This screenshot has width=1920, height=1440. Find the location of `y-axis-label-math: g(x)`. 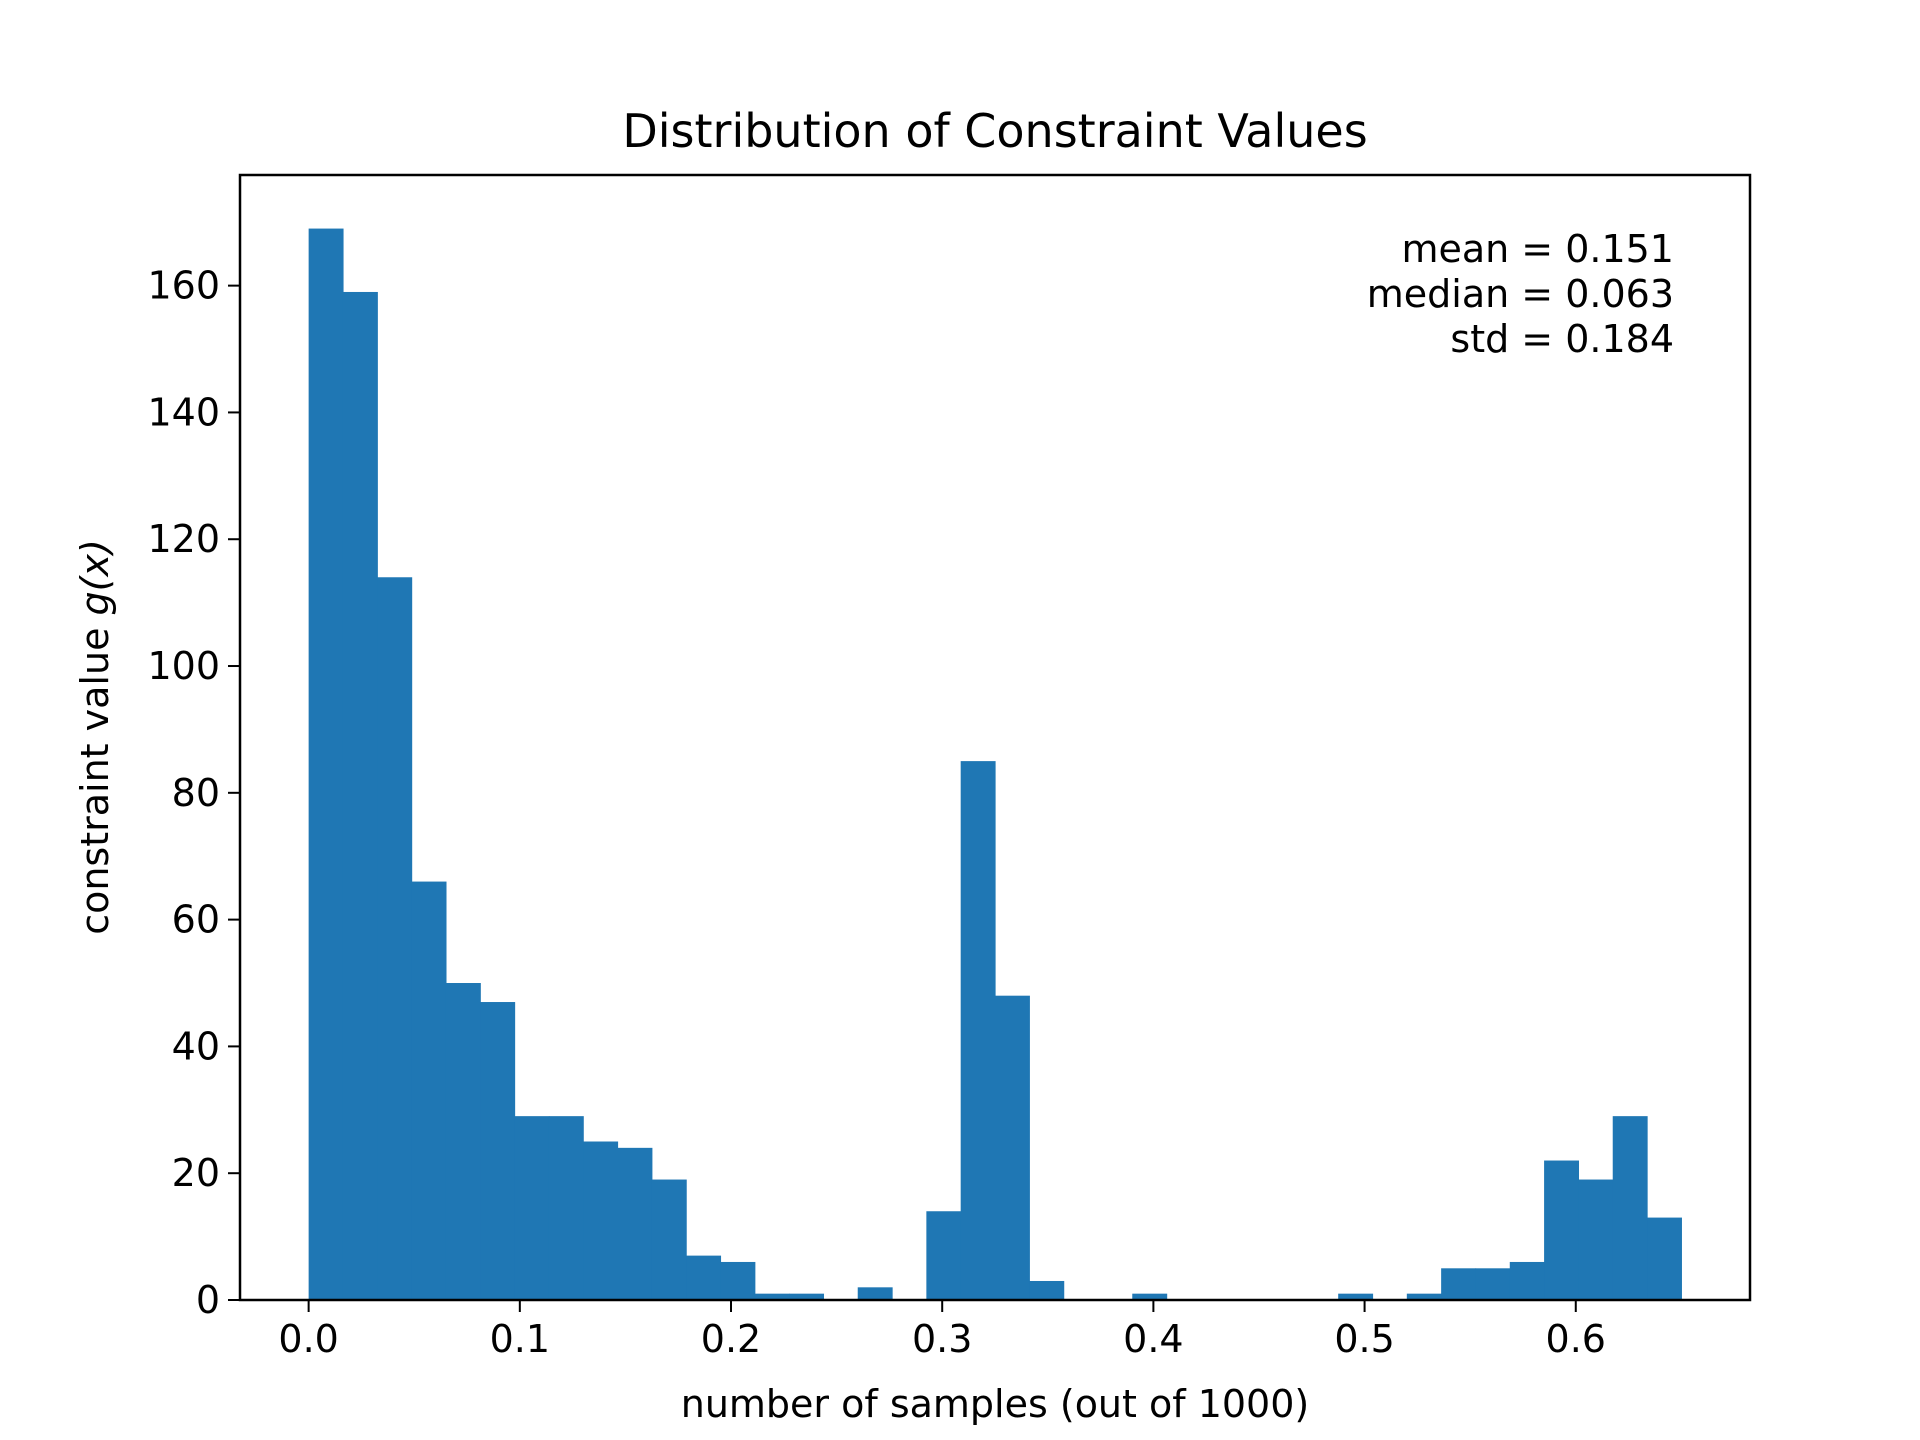

y-axis-label-math: g(x) is located at coordinates (95, 577).